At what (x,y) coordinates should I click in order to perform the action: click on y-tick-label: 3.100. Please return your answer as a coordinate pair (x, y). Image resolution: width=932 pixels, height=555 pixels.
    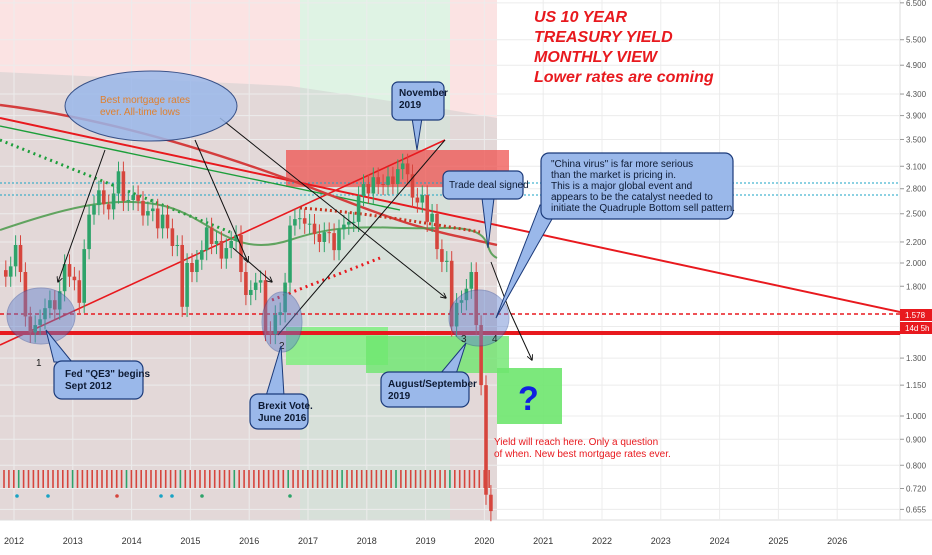
    Looking at the image, I should click on (916, 166).